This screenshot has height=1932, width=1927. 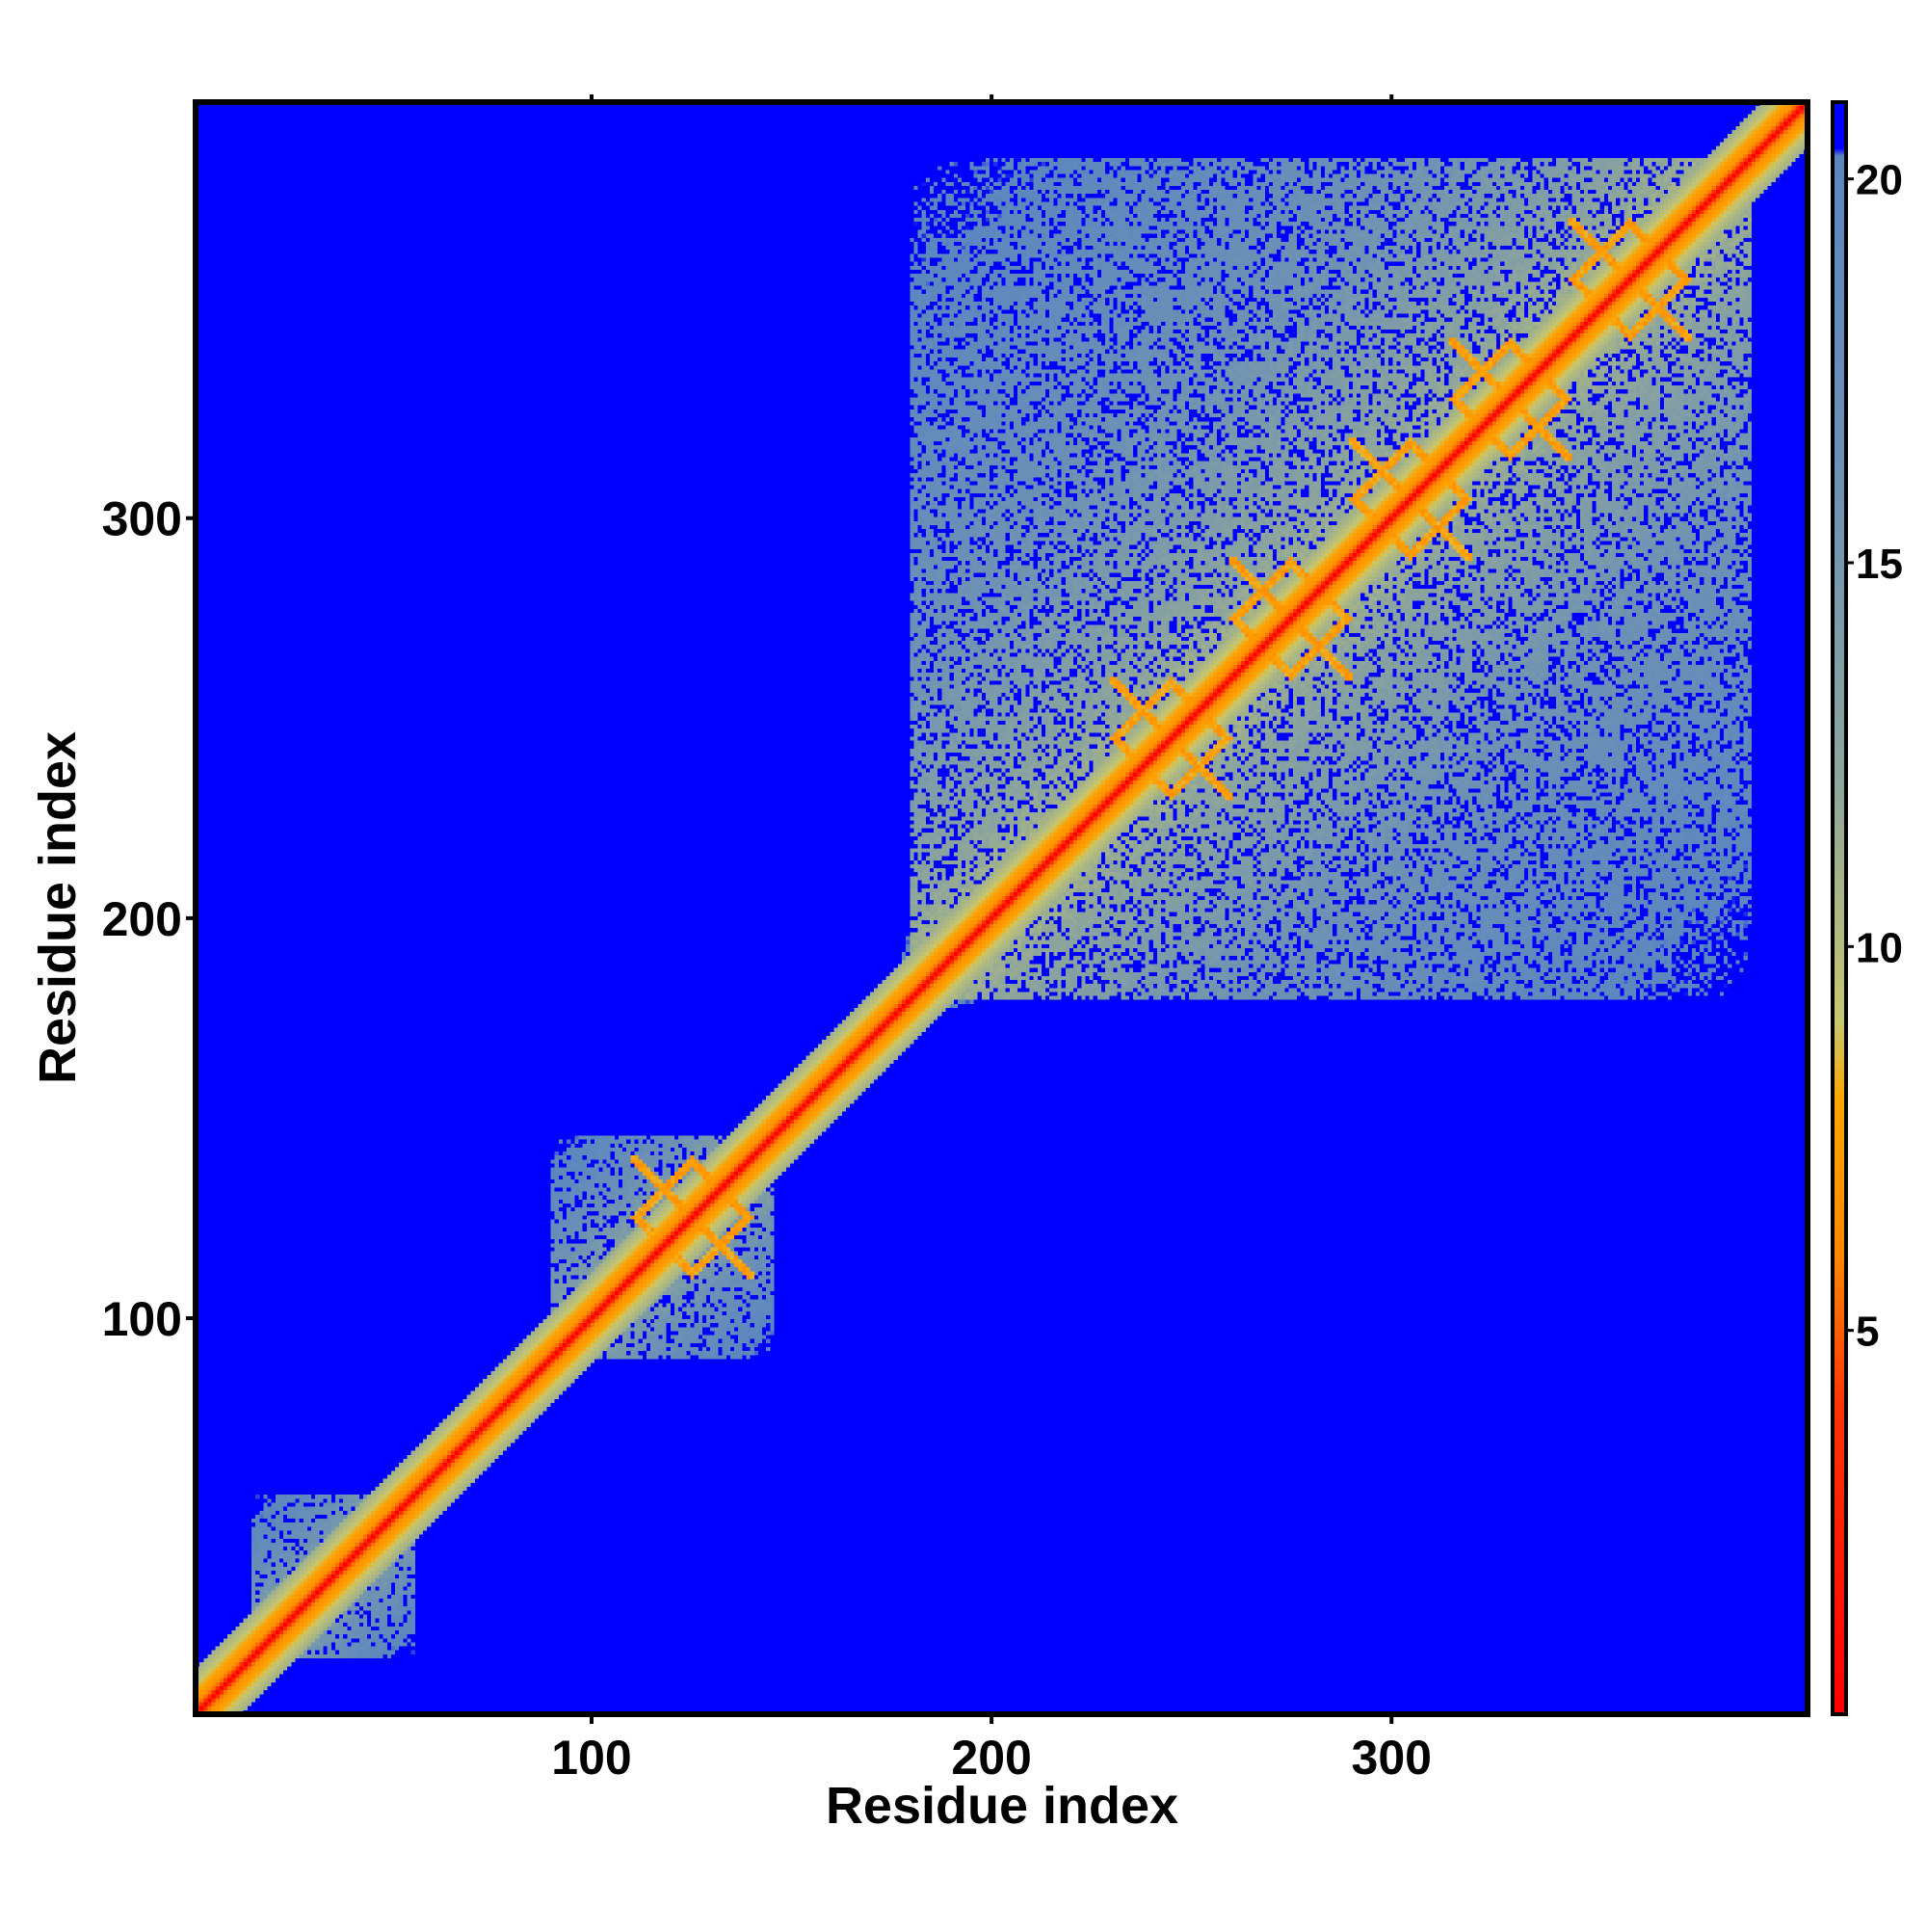 What do you see at coordinates (1002, 1806) in the screenshot?
I see `x-axis-title: Residue index` at bounding box center [1002, 1806].